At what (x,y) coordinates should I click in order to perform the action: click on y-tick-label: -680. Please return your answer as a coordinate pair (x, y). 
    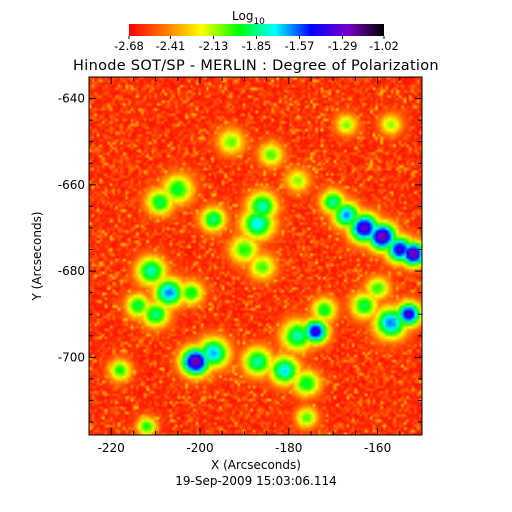
    Looking at the image, I should click on (71, 271).